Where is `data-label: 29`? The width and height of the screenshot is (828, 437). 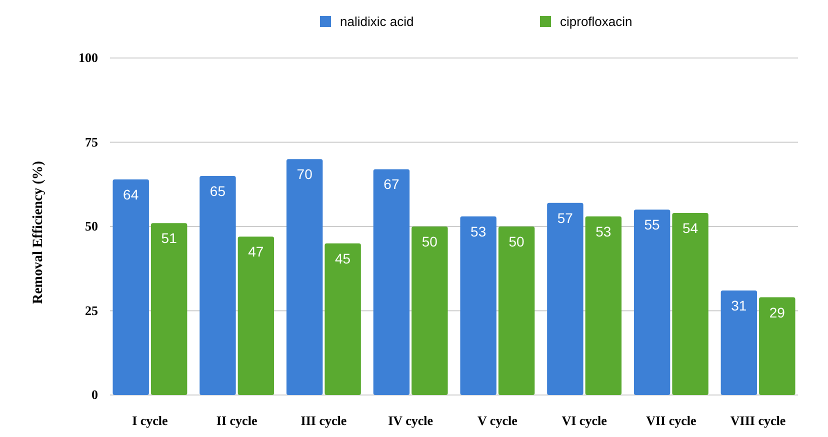 data-label: 29 is located at coordinates (777, 312).